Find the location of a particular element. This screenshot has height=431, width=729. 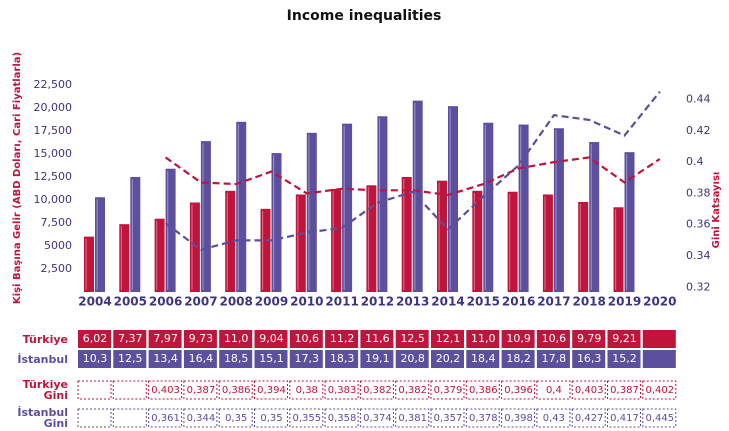

row-label: İstanbul is located at coordinates (42, 359).